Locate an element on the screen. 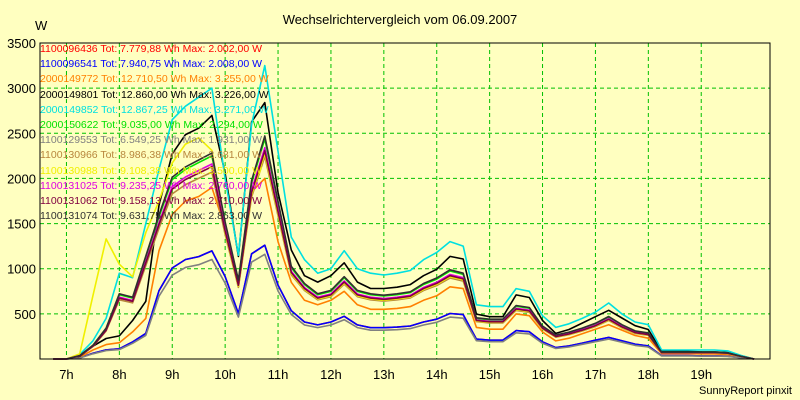 This screenshot has width=800, height=400. y-axis-unit-label: W is located at coordinates (41, 25).